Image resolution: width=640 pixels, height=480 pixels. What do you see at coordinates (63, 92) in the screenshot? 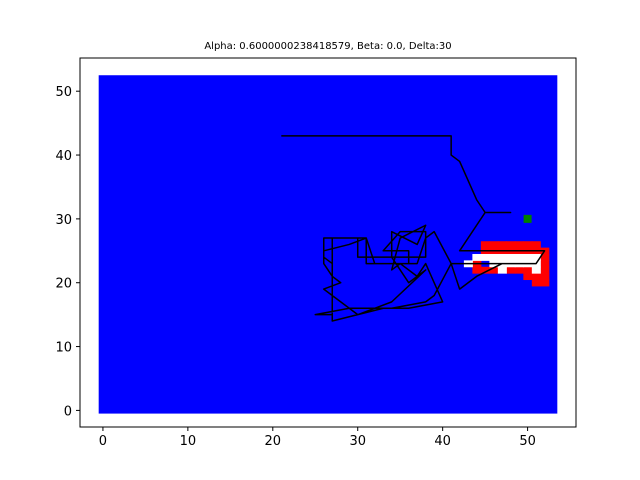
I see `y-tick-label: 50` at bounding box center [63, 92].